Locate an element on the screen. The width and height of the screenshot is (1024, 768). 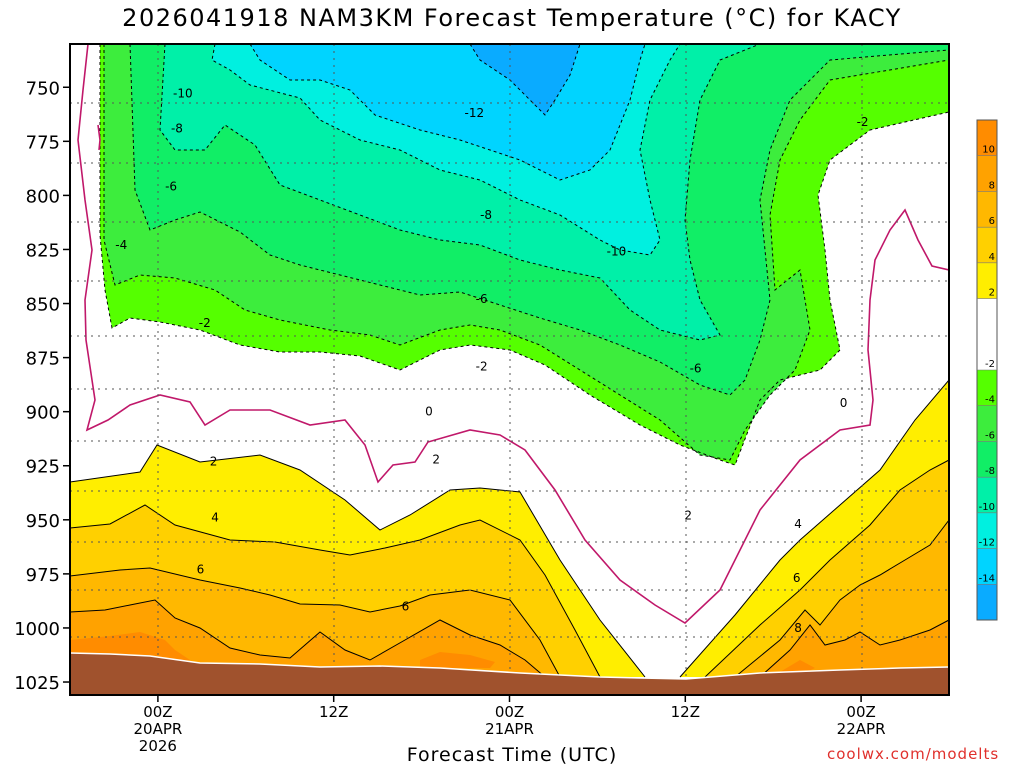
contour-6-left is located at coordinates (315, 622).